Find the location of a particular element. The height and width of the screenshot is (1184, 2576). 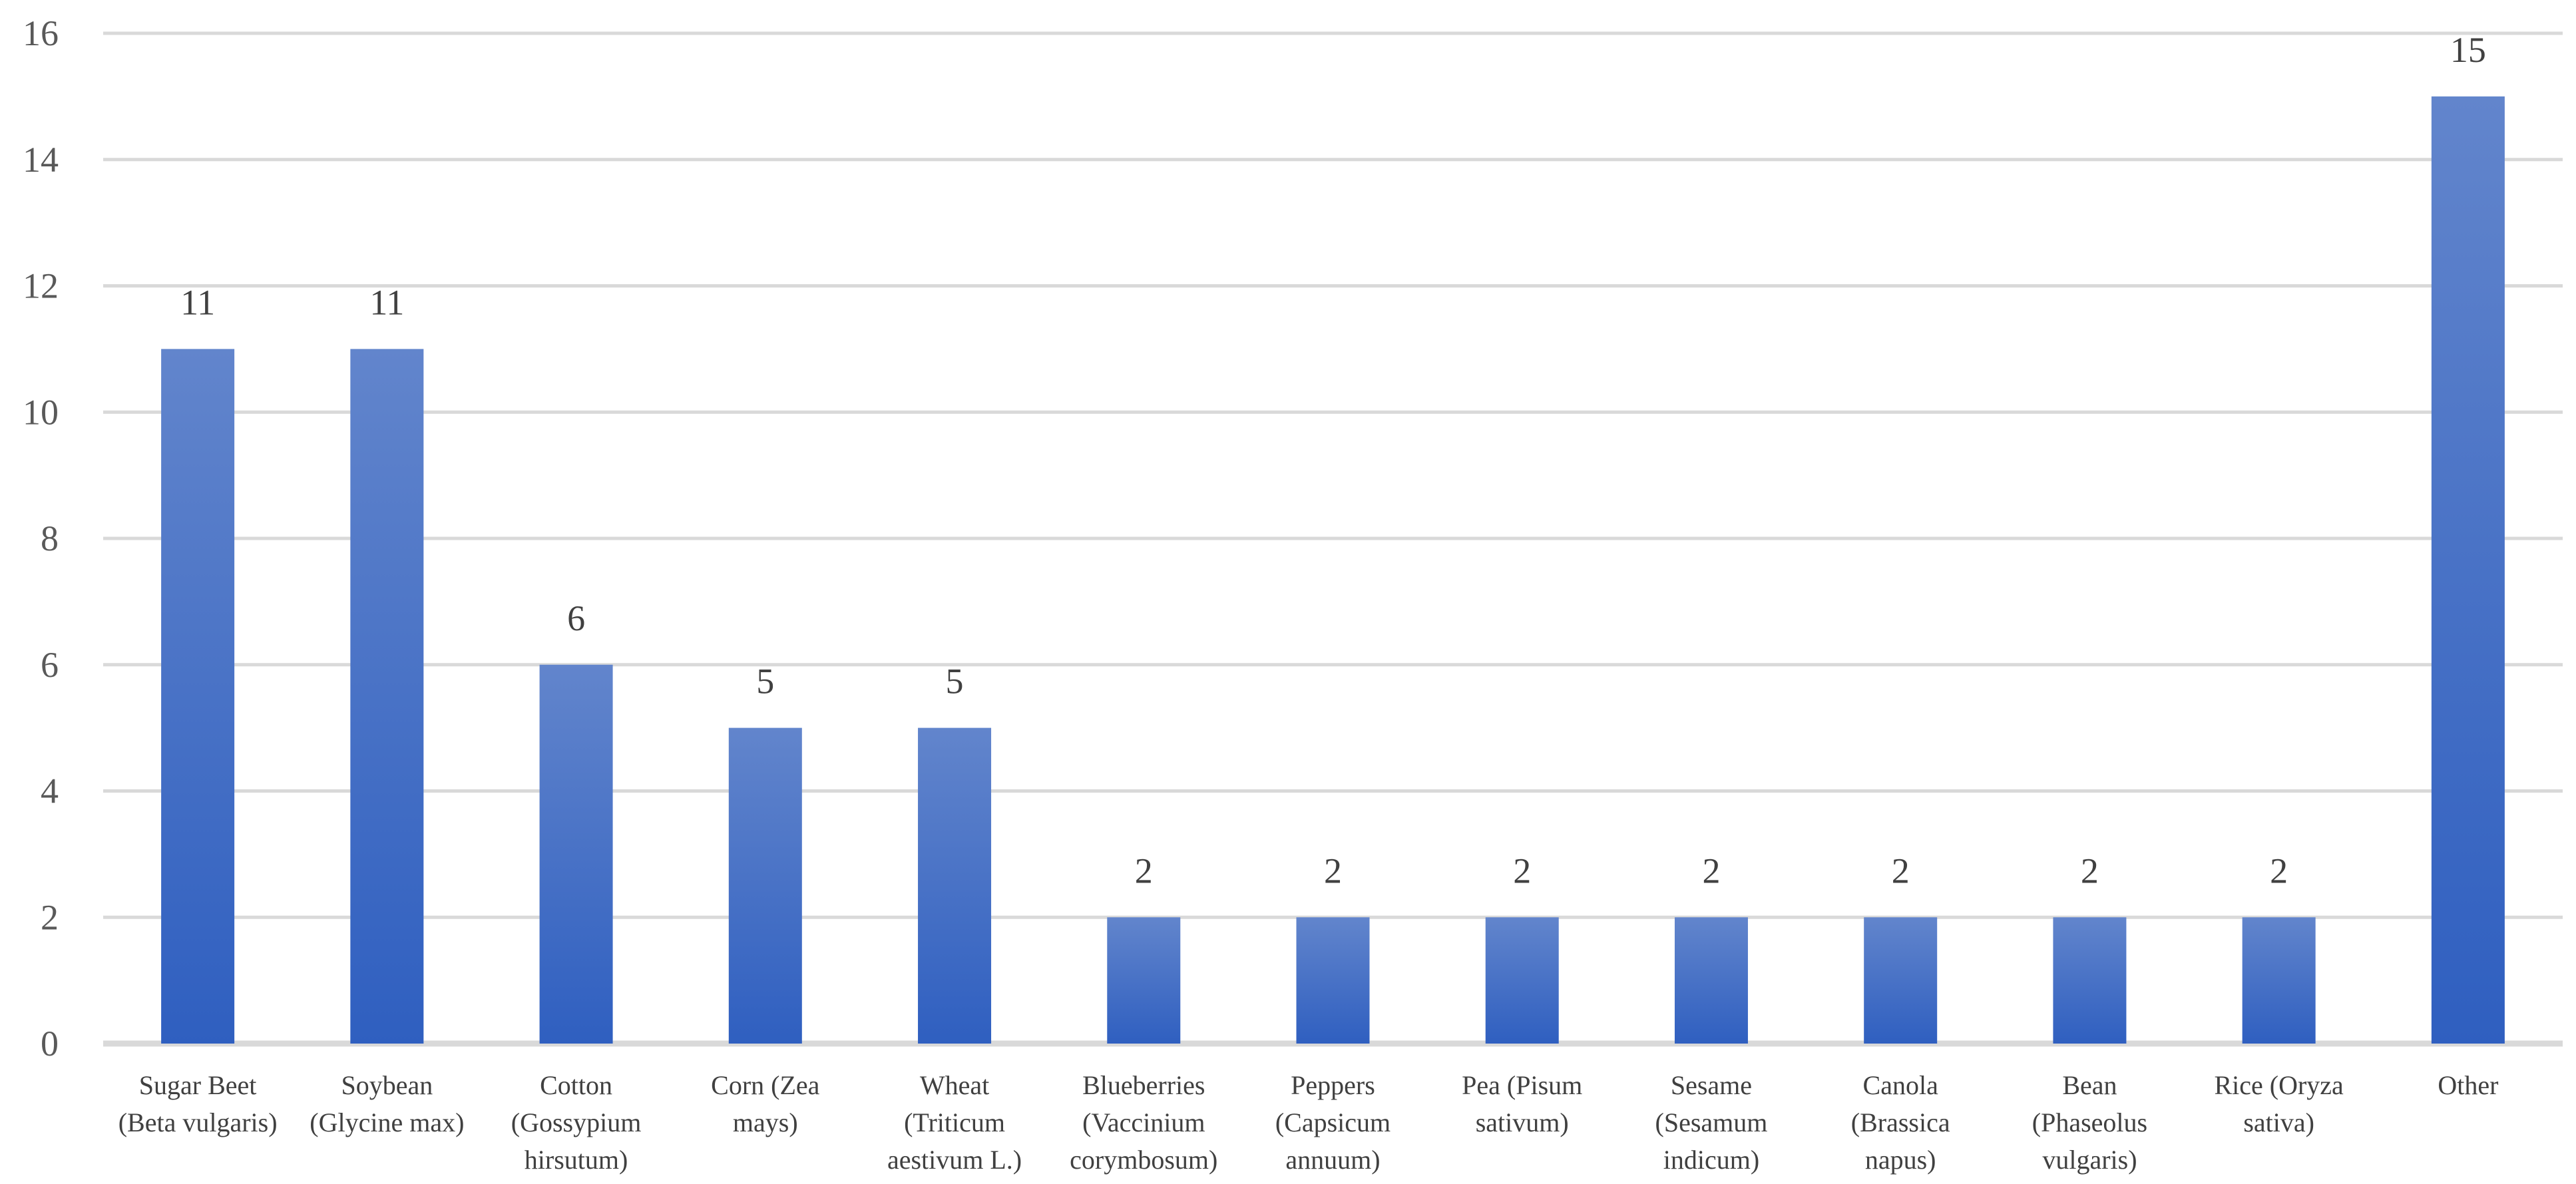

category-label: Peppers (Capsicum annuum) is located at coordinates (1333, 1122).